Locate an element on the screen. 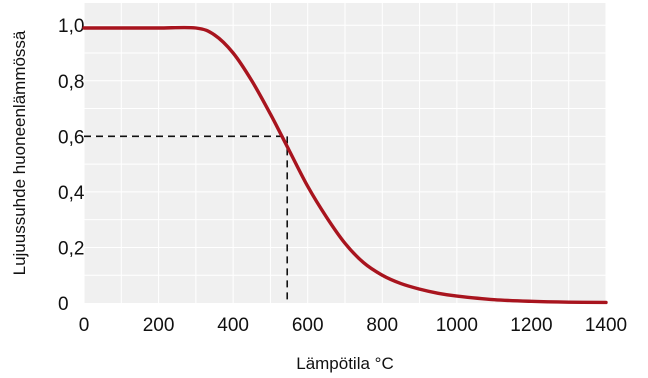 Image resolution: width=648 pixels, height=378 pixels. x-tick-label: 200 is located at coordinates (159, 325).